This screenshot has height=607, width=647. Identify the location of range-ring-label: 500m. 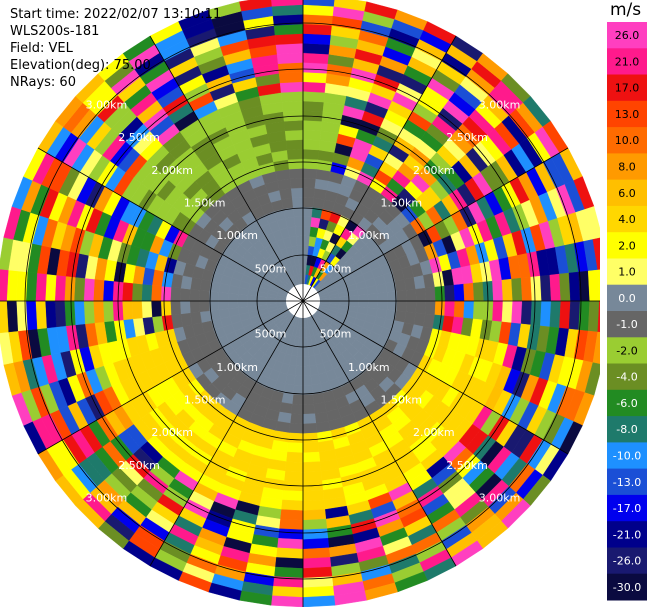
(271, 269).